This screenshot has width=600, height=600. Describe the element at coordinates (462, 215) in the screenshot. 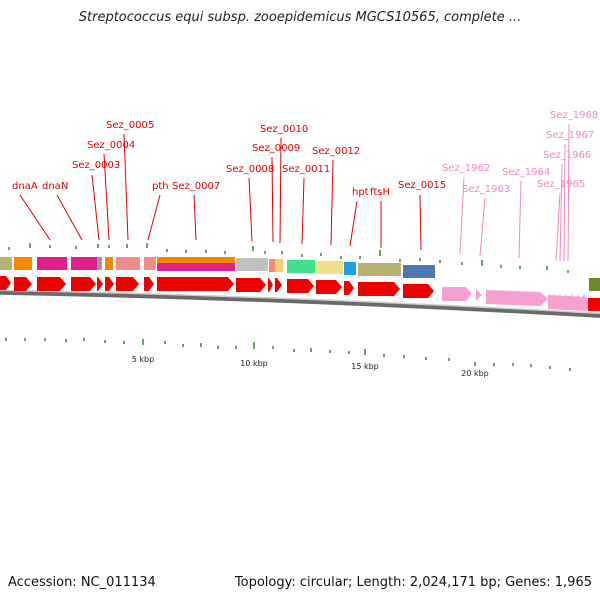

I see `leader-line-sez_1962` at that location.